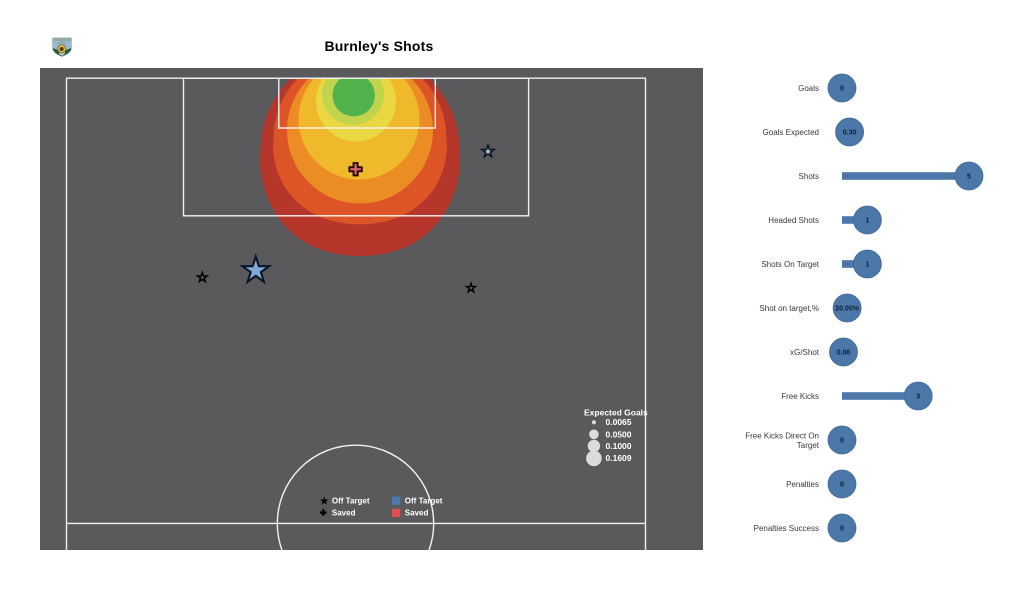 The image size is (1024, 602). What do you see at coordinates (808, 88) in the screenshot?
I see `svg-text: Goals` at bounding box center [808, 88].